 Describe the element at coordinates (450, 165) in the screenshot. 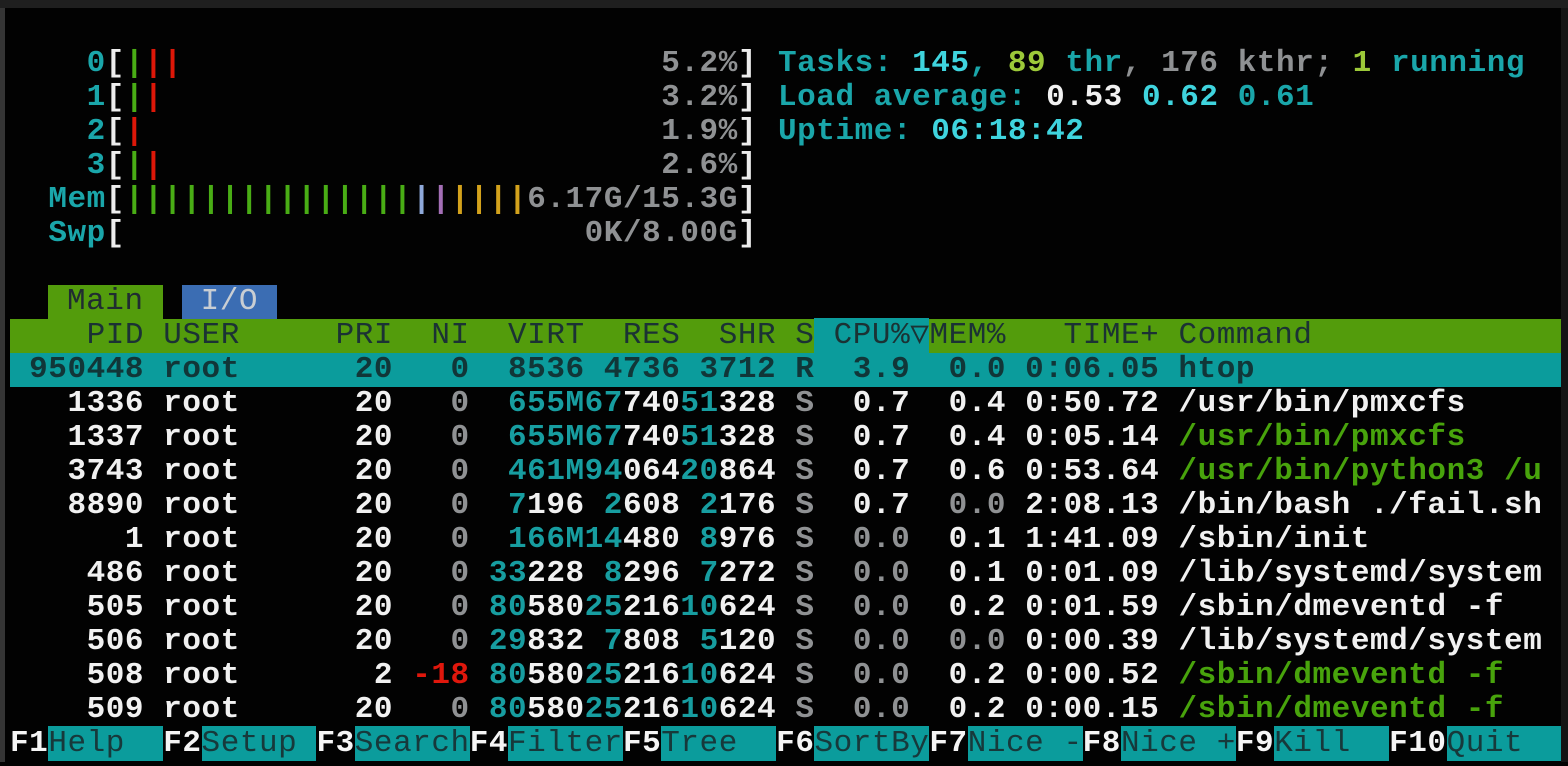

I see `meter-value: 2.6%` at that location.